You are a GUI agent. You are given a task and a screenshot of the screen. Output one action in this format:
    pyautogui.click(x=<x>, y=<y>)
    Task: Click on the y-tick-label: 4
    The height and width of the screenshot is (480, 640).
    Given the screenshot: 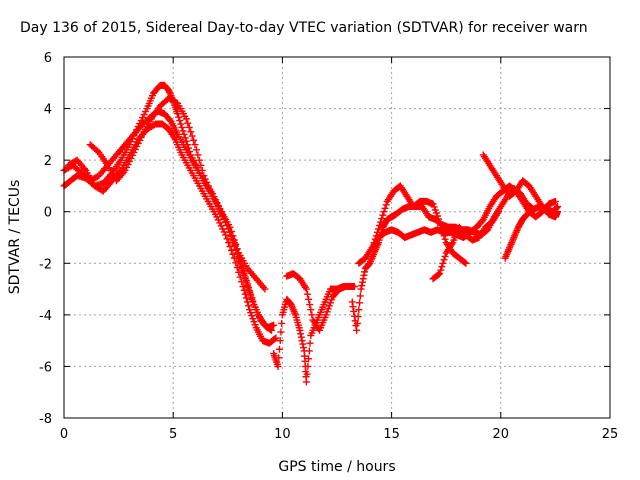 What is the action you would take?
    pyautogui.click(x=48, y=110)
    